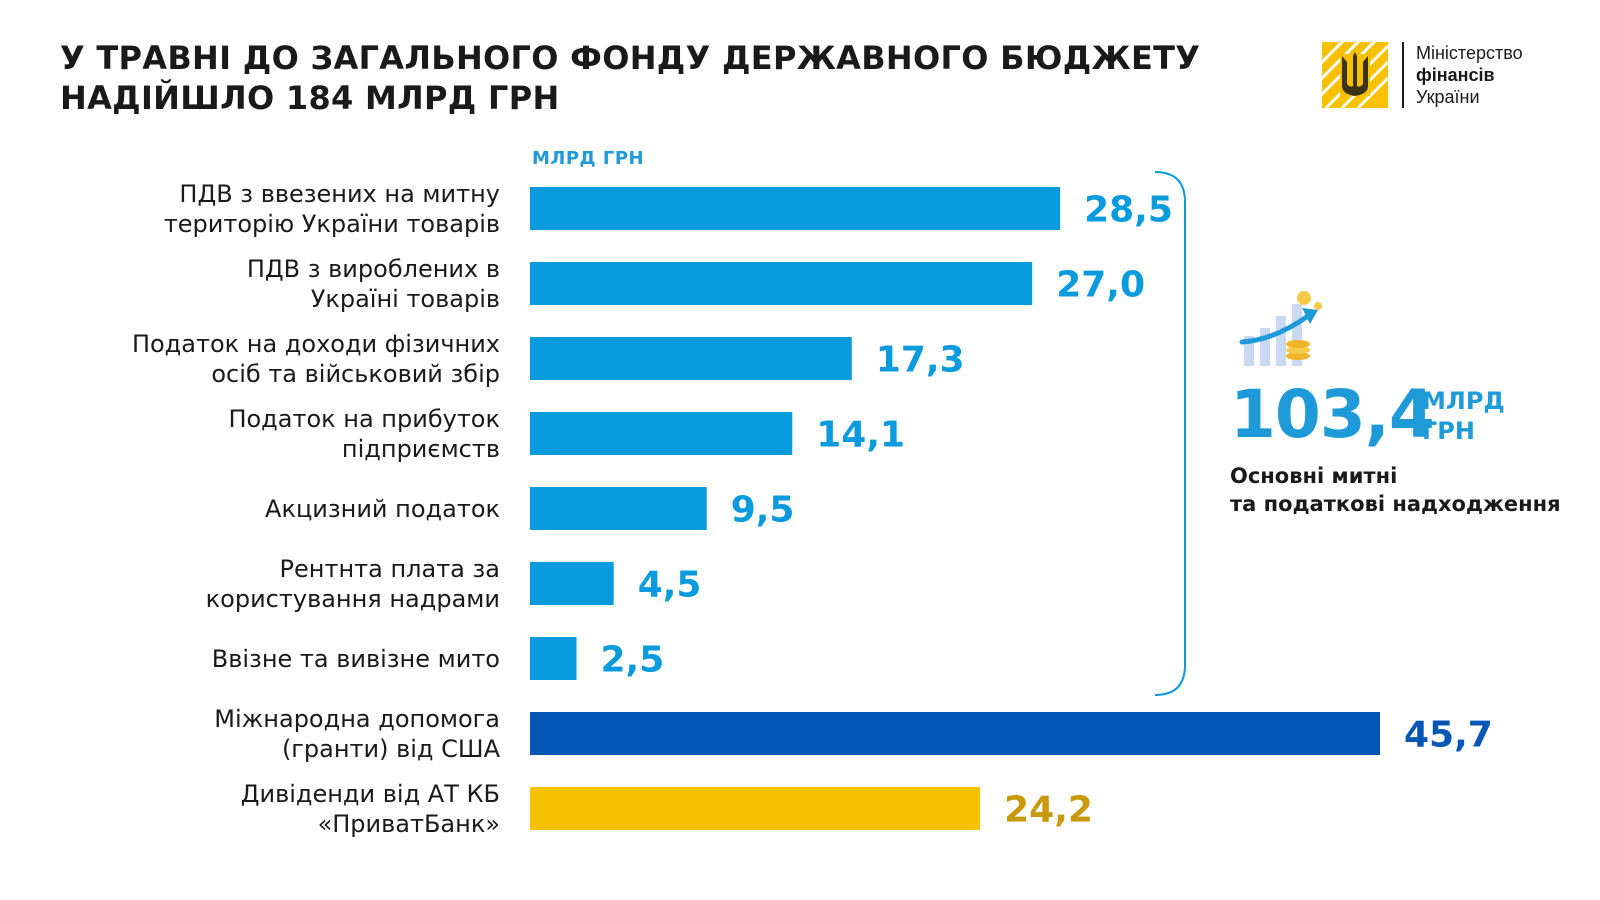 This screenshot has width=1600, height=900. What do you see at coordinates (1395, 490) in the screenshot?
I see `summary-caption: Основні митні та податкові надходження` at bounding box center [1395, 490].